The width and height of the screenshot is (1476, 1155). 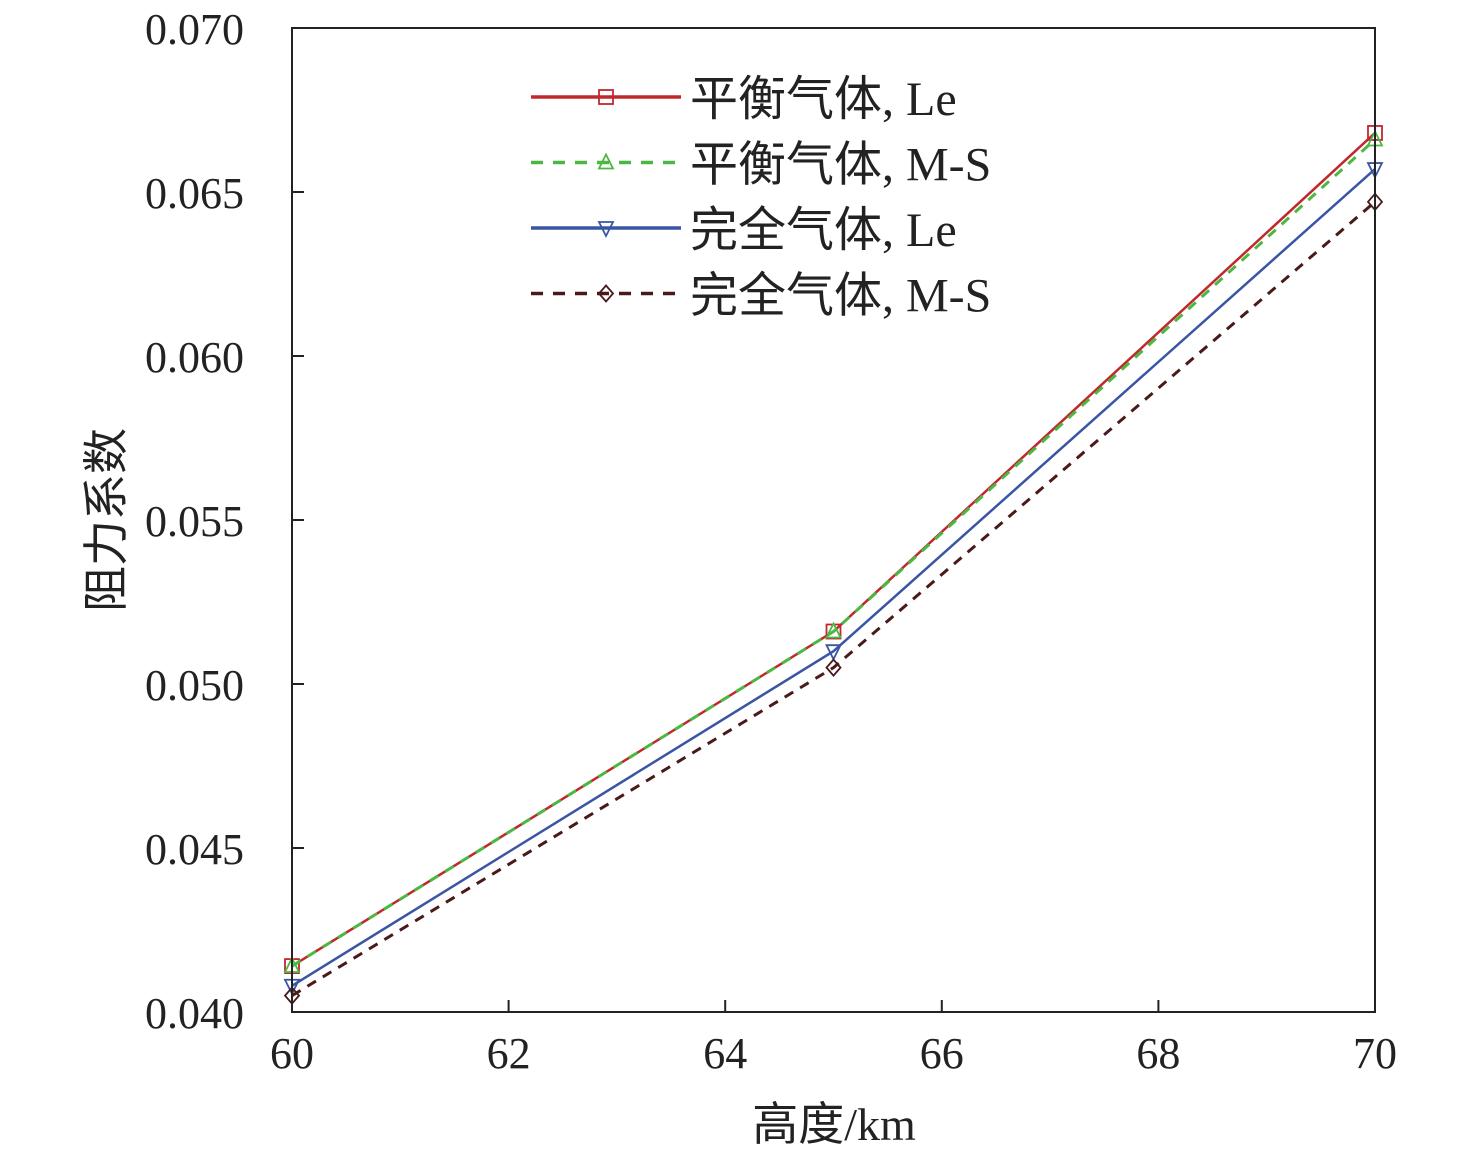 What do you see at coordinates (840, 296) in the screenshot?
I see `legend-label: 完全气体, M-S` at bounding box center [840, 296].